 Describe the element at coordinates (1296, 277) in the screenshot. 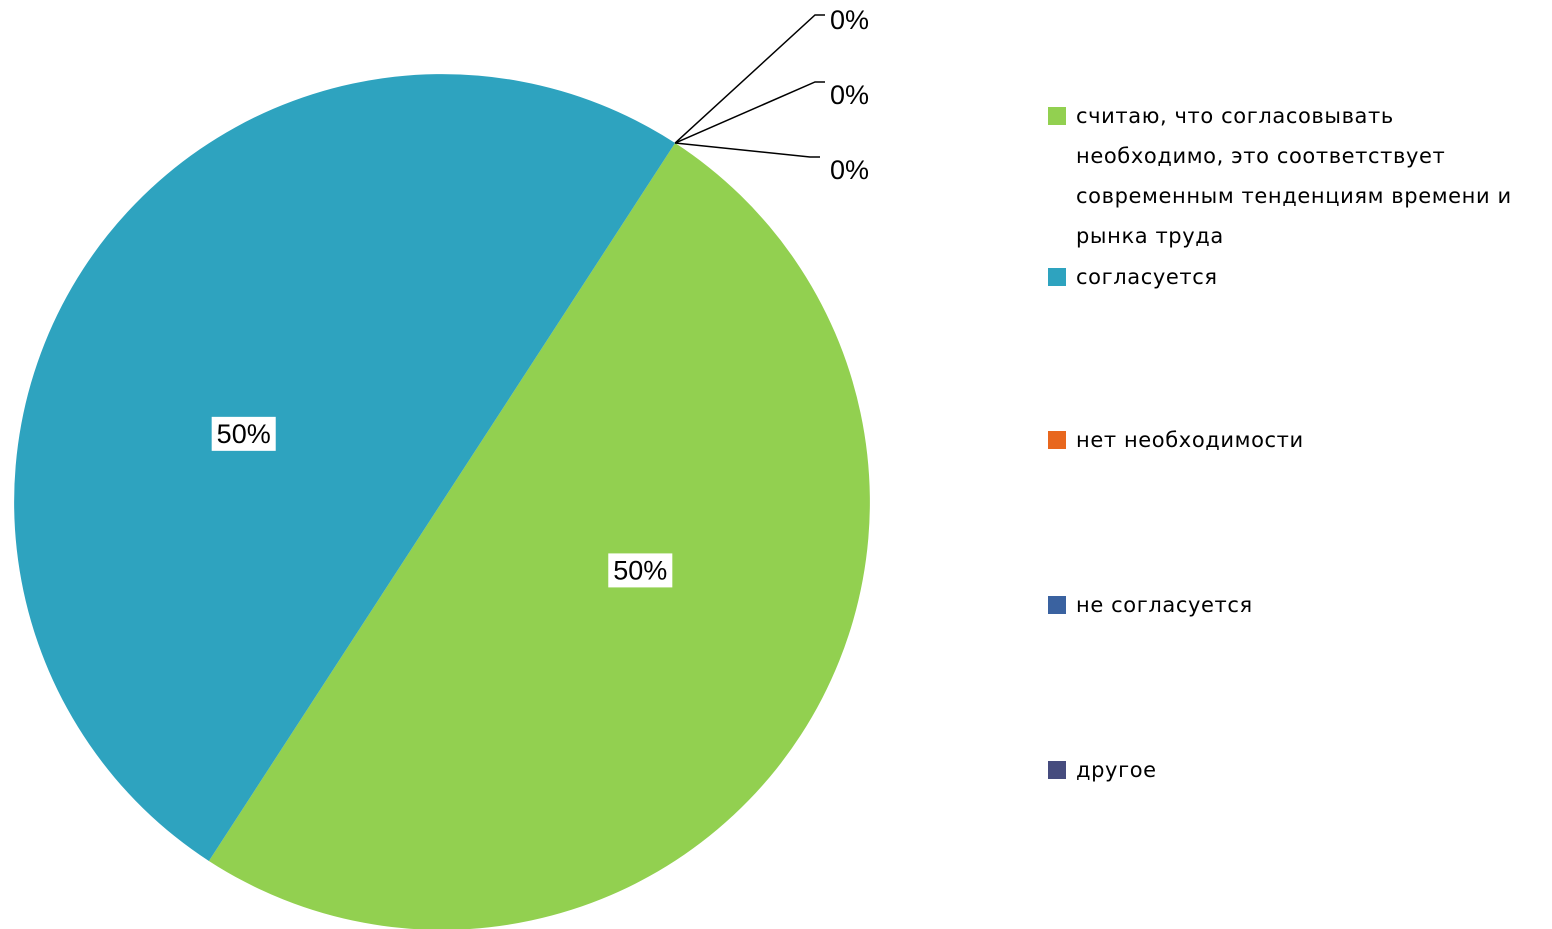

I see `legend-item: согласуется` at that location.